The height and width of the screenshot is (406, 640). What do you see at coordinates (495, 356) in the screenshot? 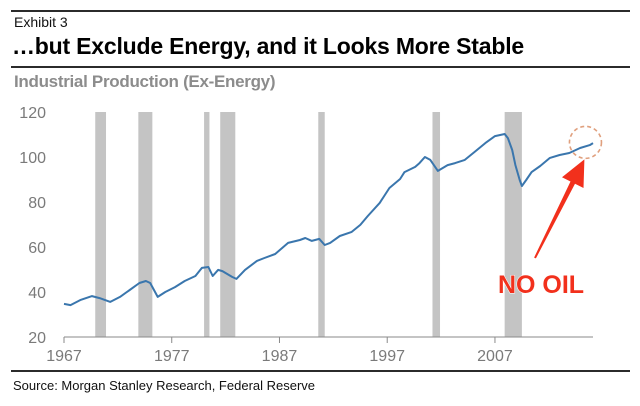
I see `x-tick-label: 2007` at bounding box center [495, 356].